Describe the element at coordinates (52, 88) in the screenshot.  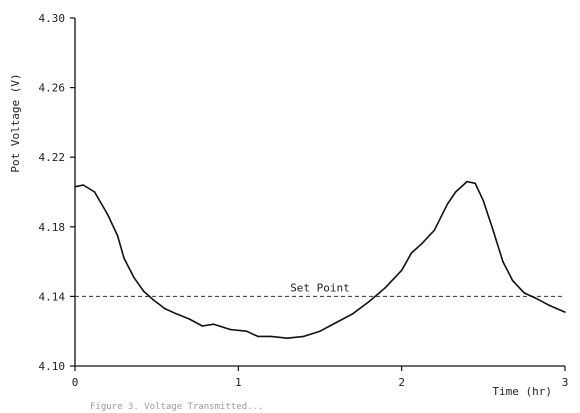
I see `y-tick-label: 4.26` at that location.